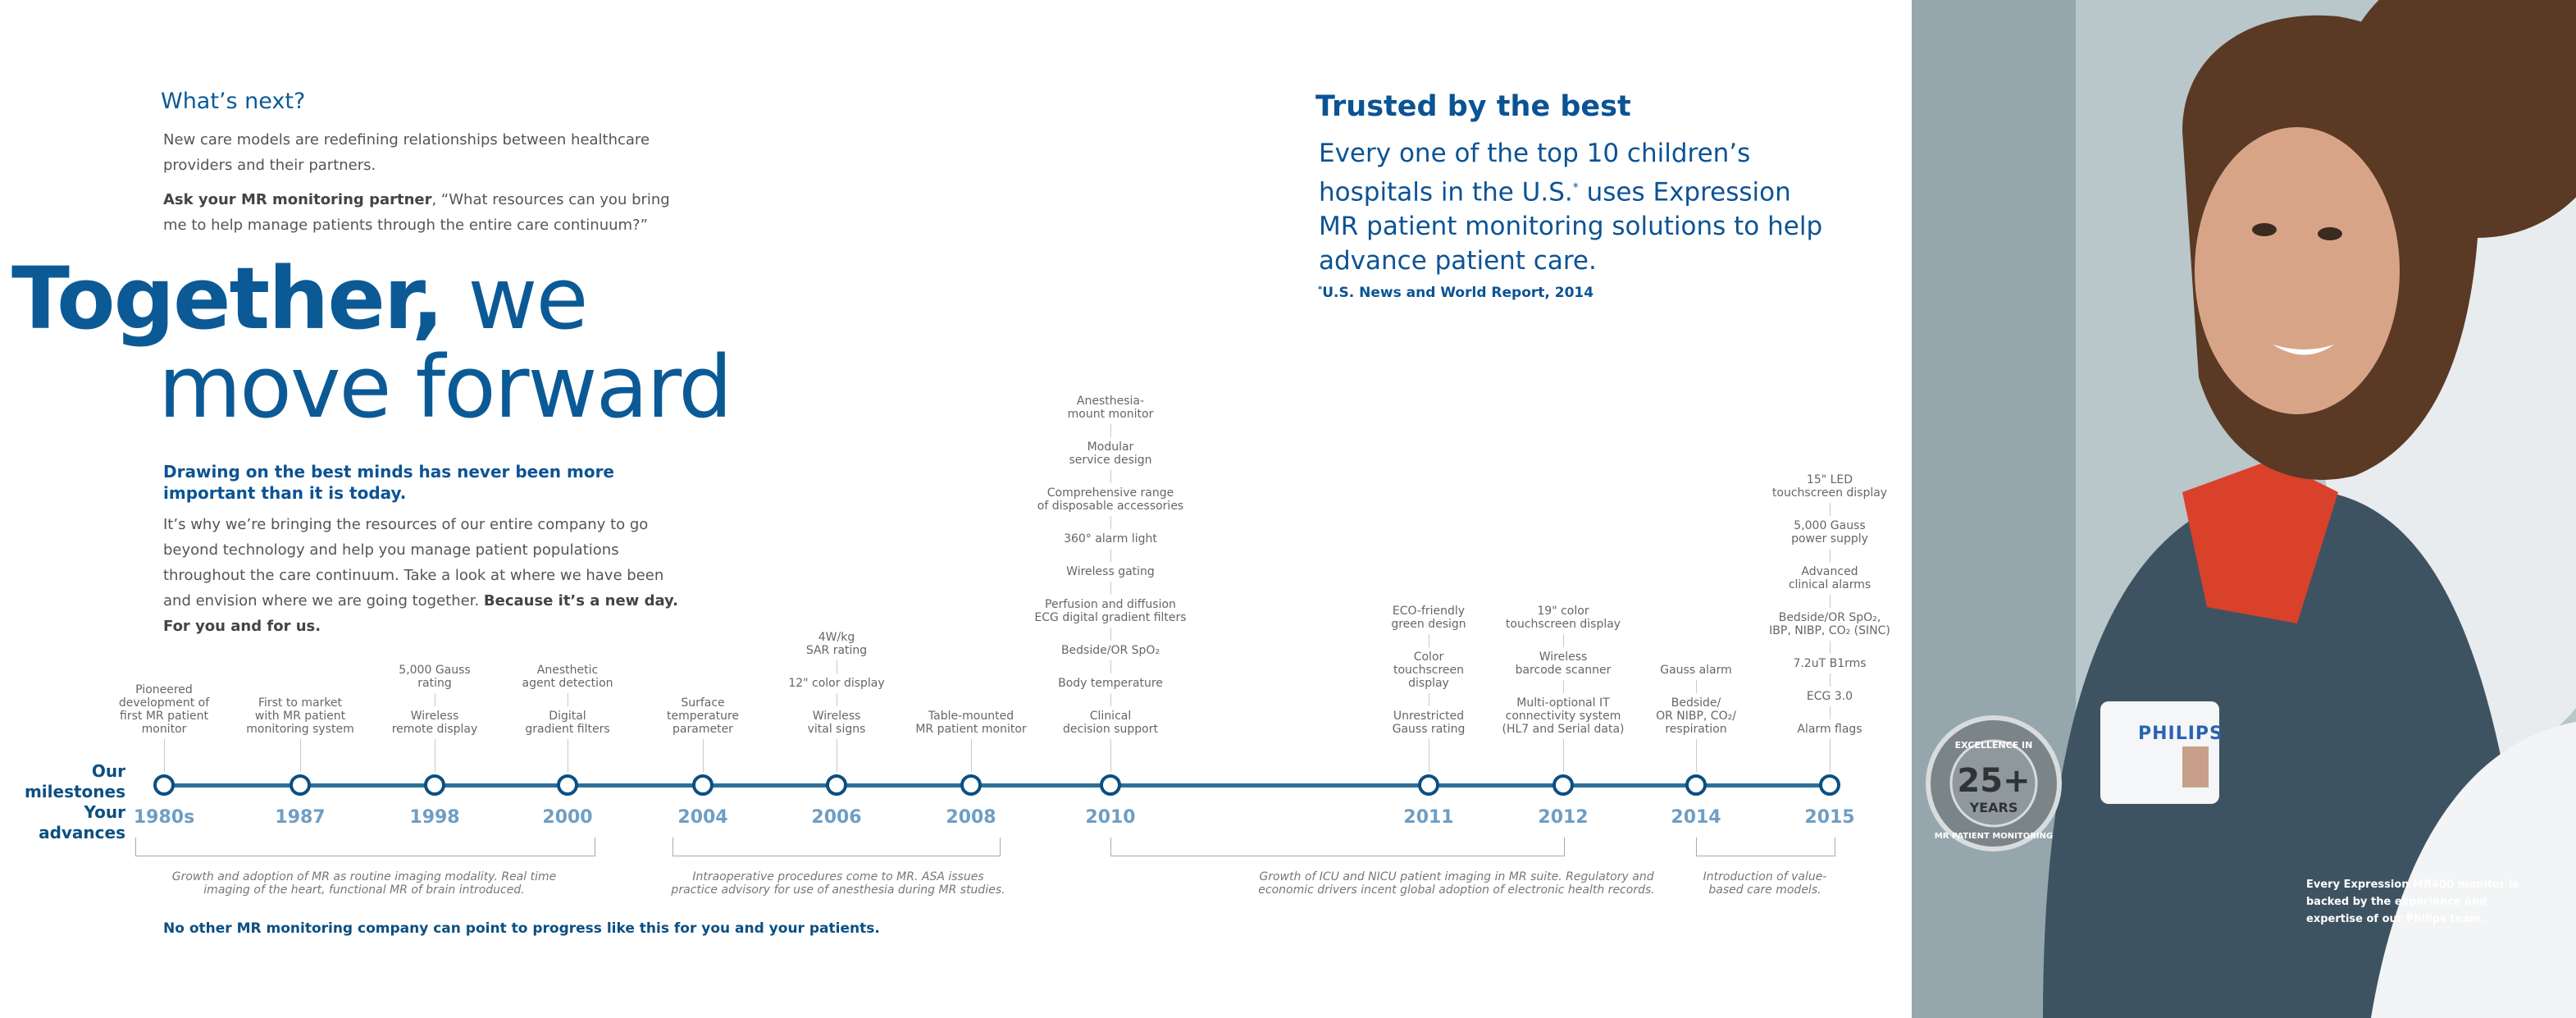 The width and height of the screenshot is (2576, 1018). What do you see at coordinates (2180, 734) in the screenshot?
I see `philips-badge-brand: PHILIPS` at bounding box center [2180, 734].